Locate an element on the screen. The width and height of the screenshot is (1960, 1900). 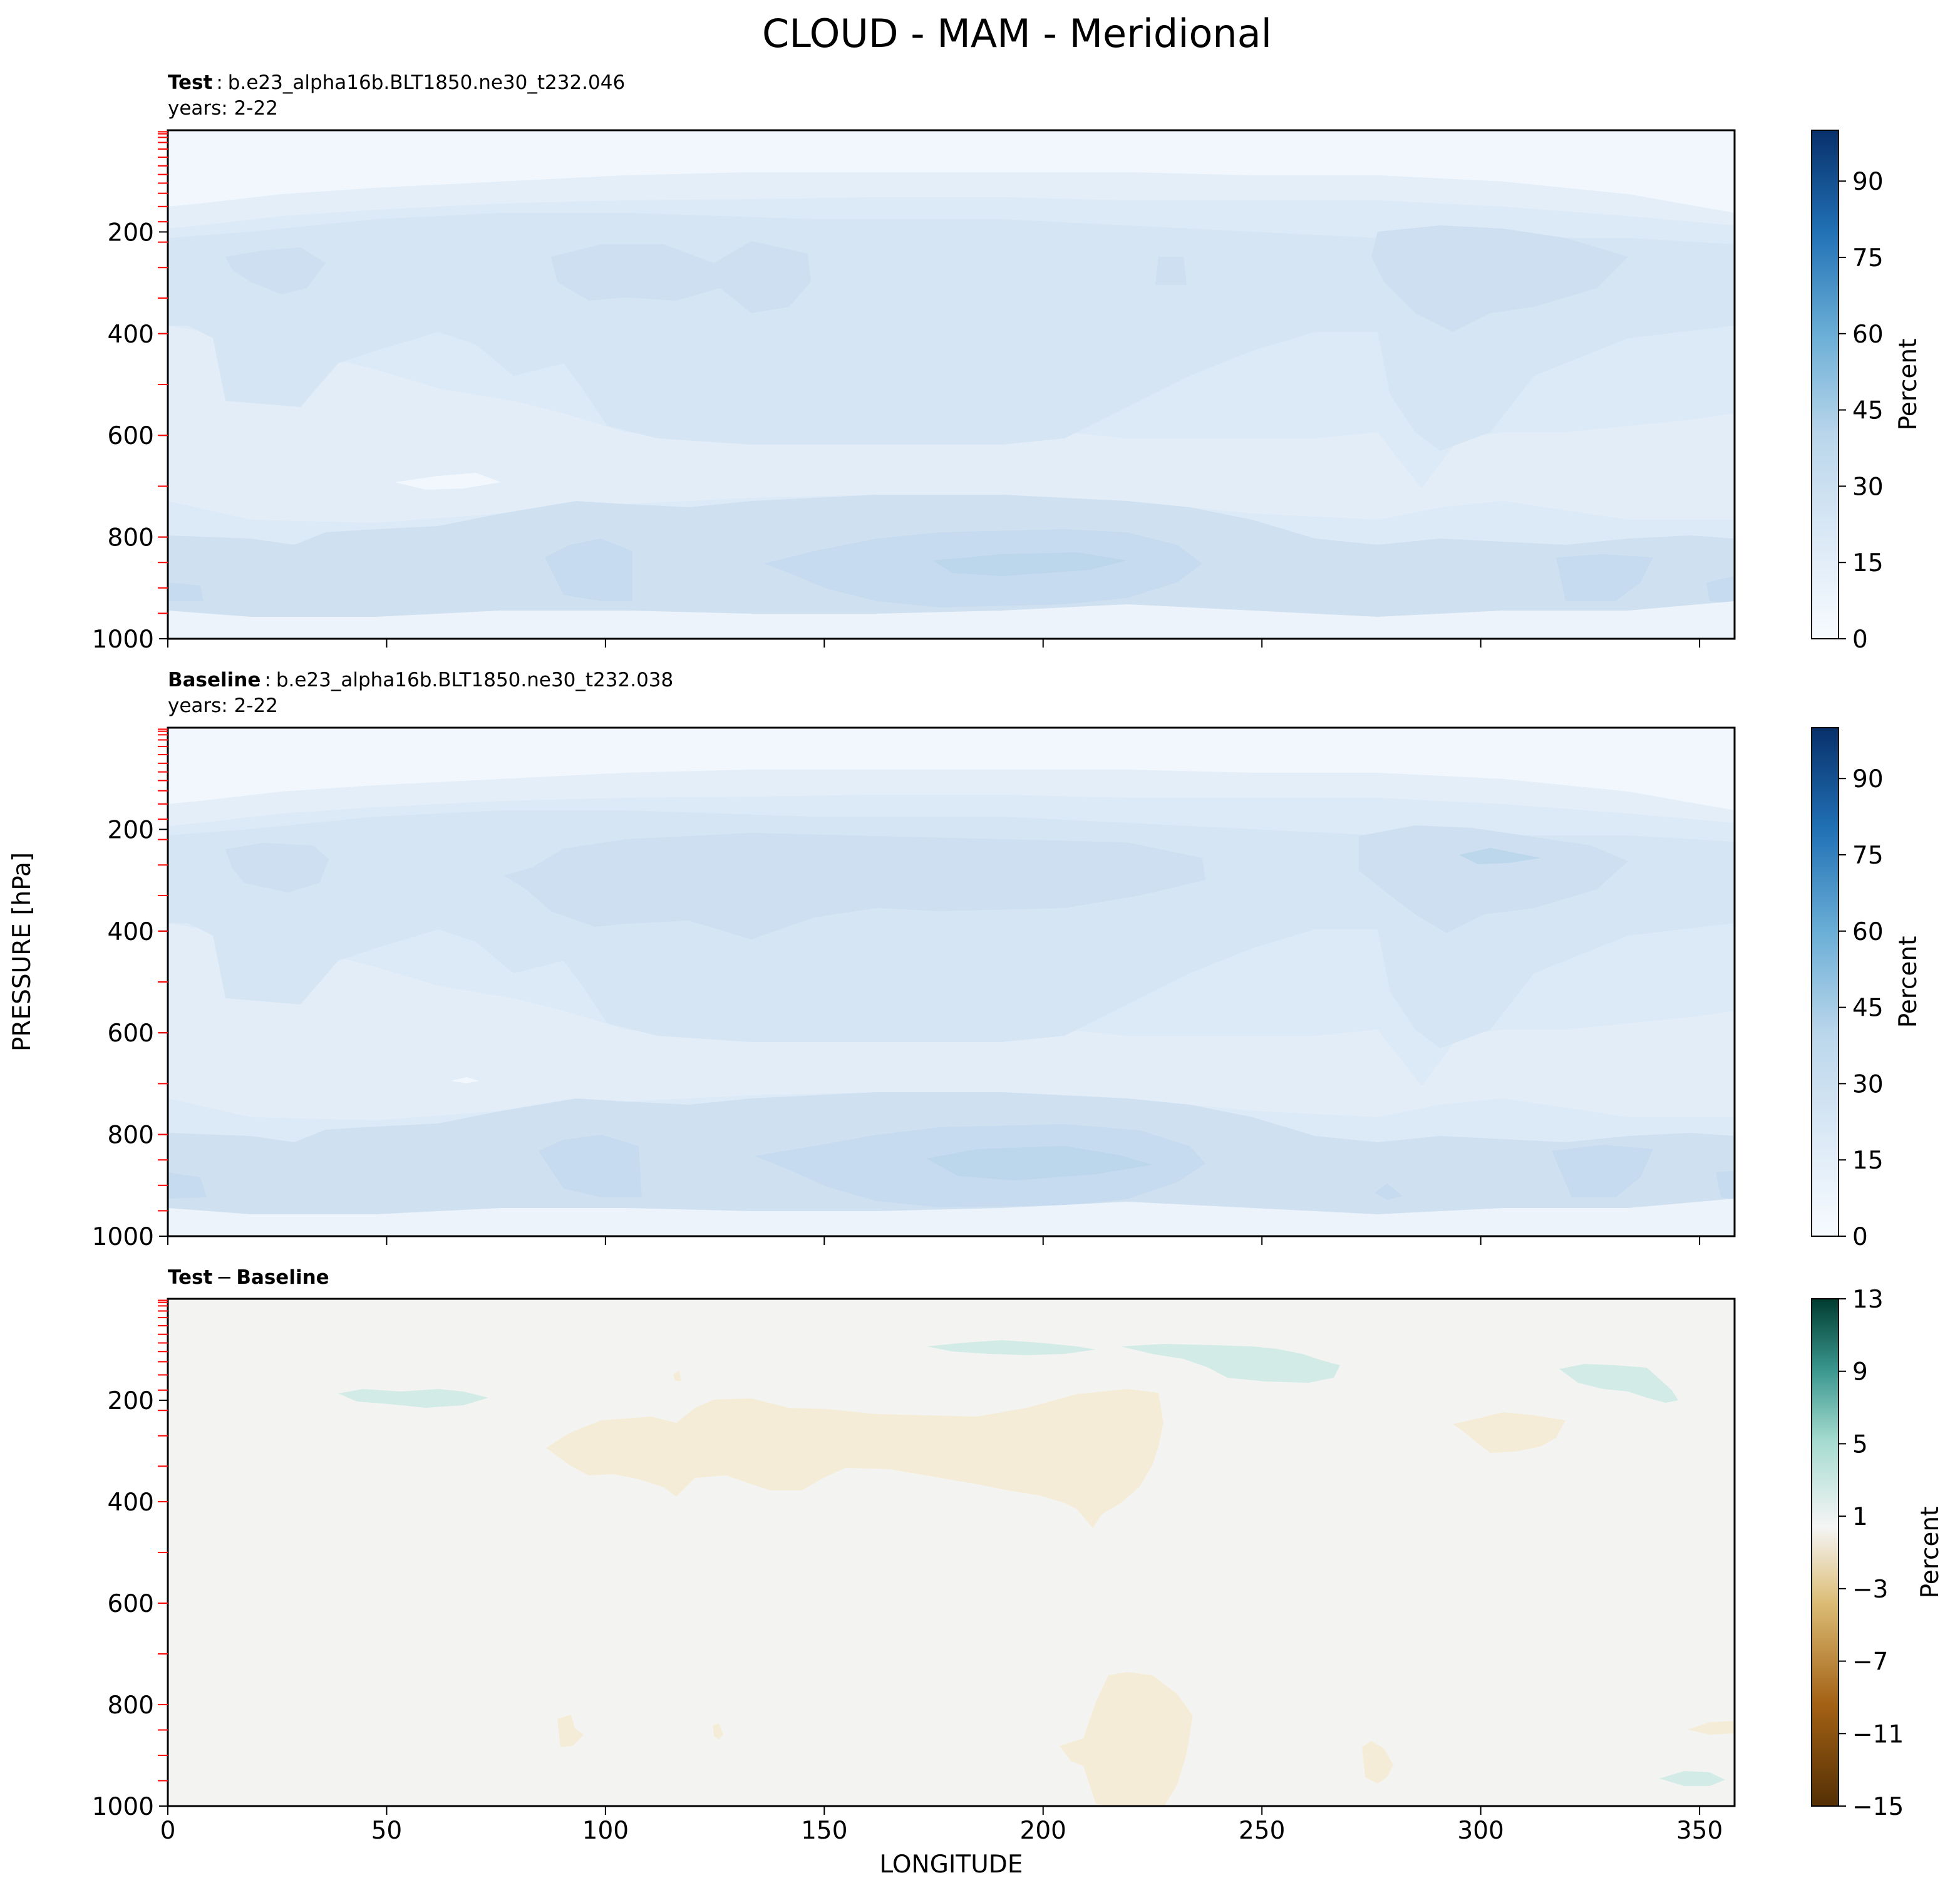
x-tick-label: 100 is located at coordinates (605, 1831).